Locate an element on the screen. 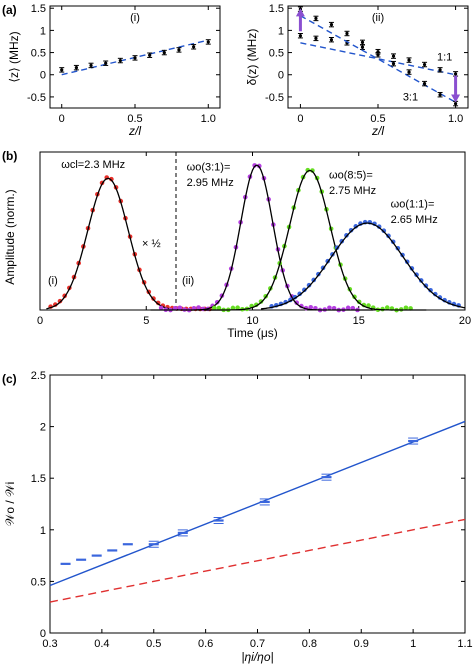 The height and width of the screenshot is (667, 474). a-i-xtick-label: 0.5 is located at coordinates (134, 119).